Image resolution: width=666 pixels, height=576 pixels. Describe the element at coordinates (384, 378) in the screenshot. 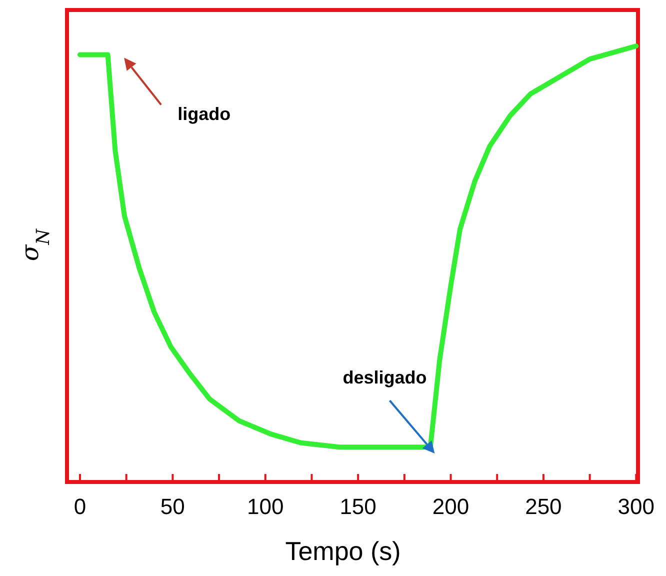

I see `annotation: desligado` at that location.